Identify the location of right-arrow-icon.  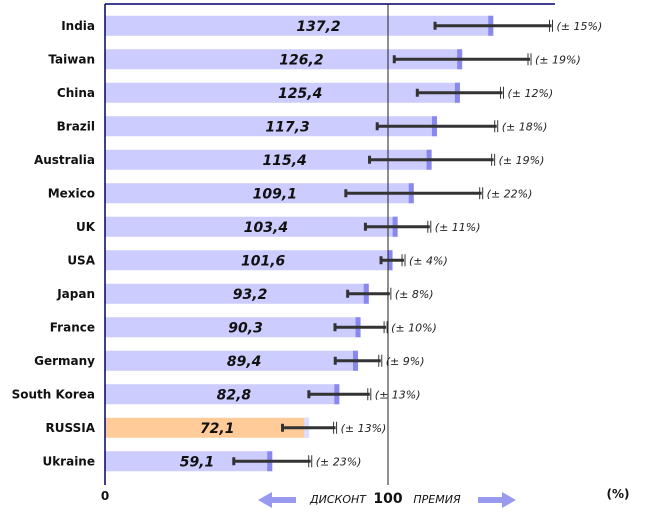
(497, 500).